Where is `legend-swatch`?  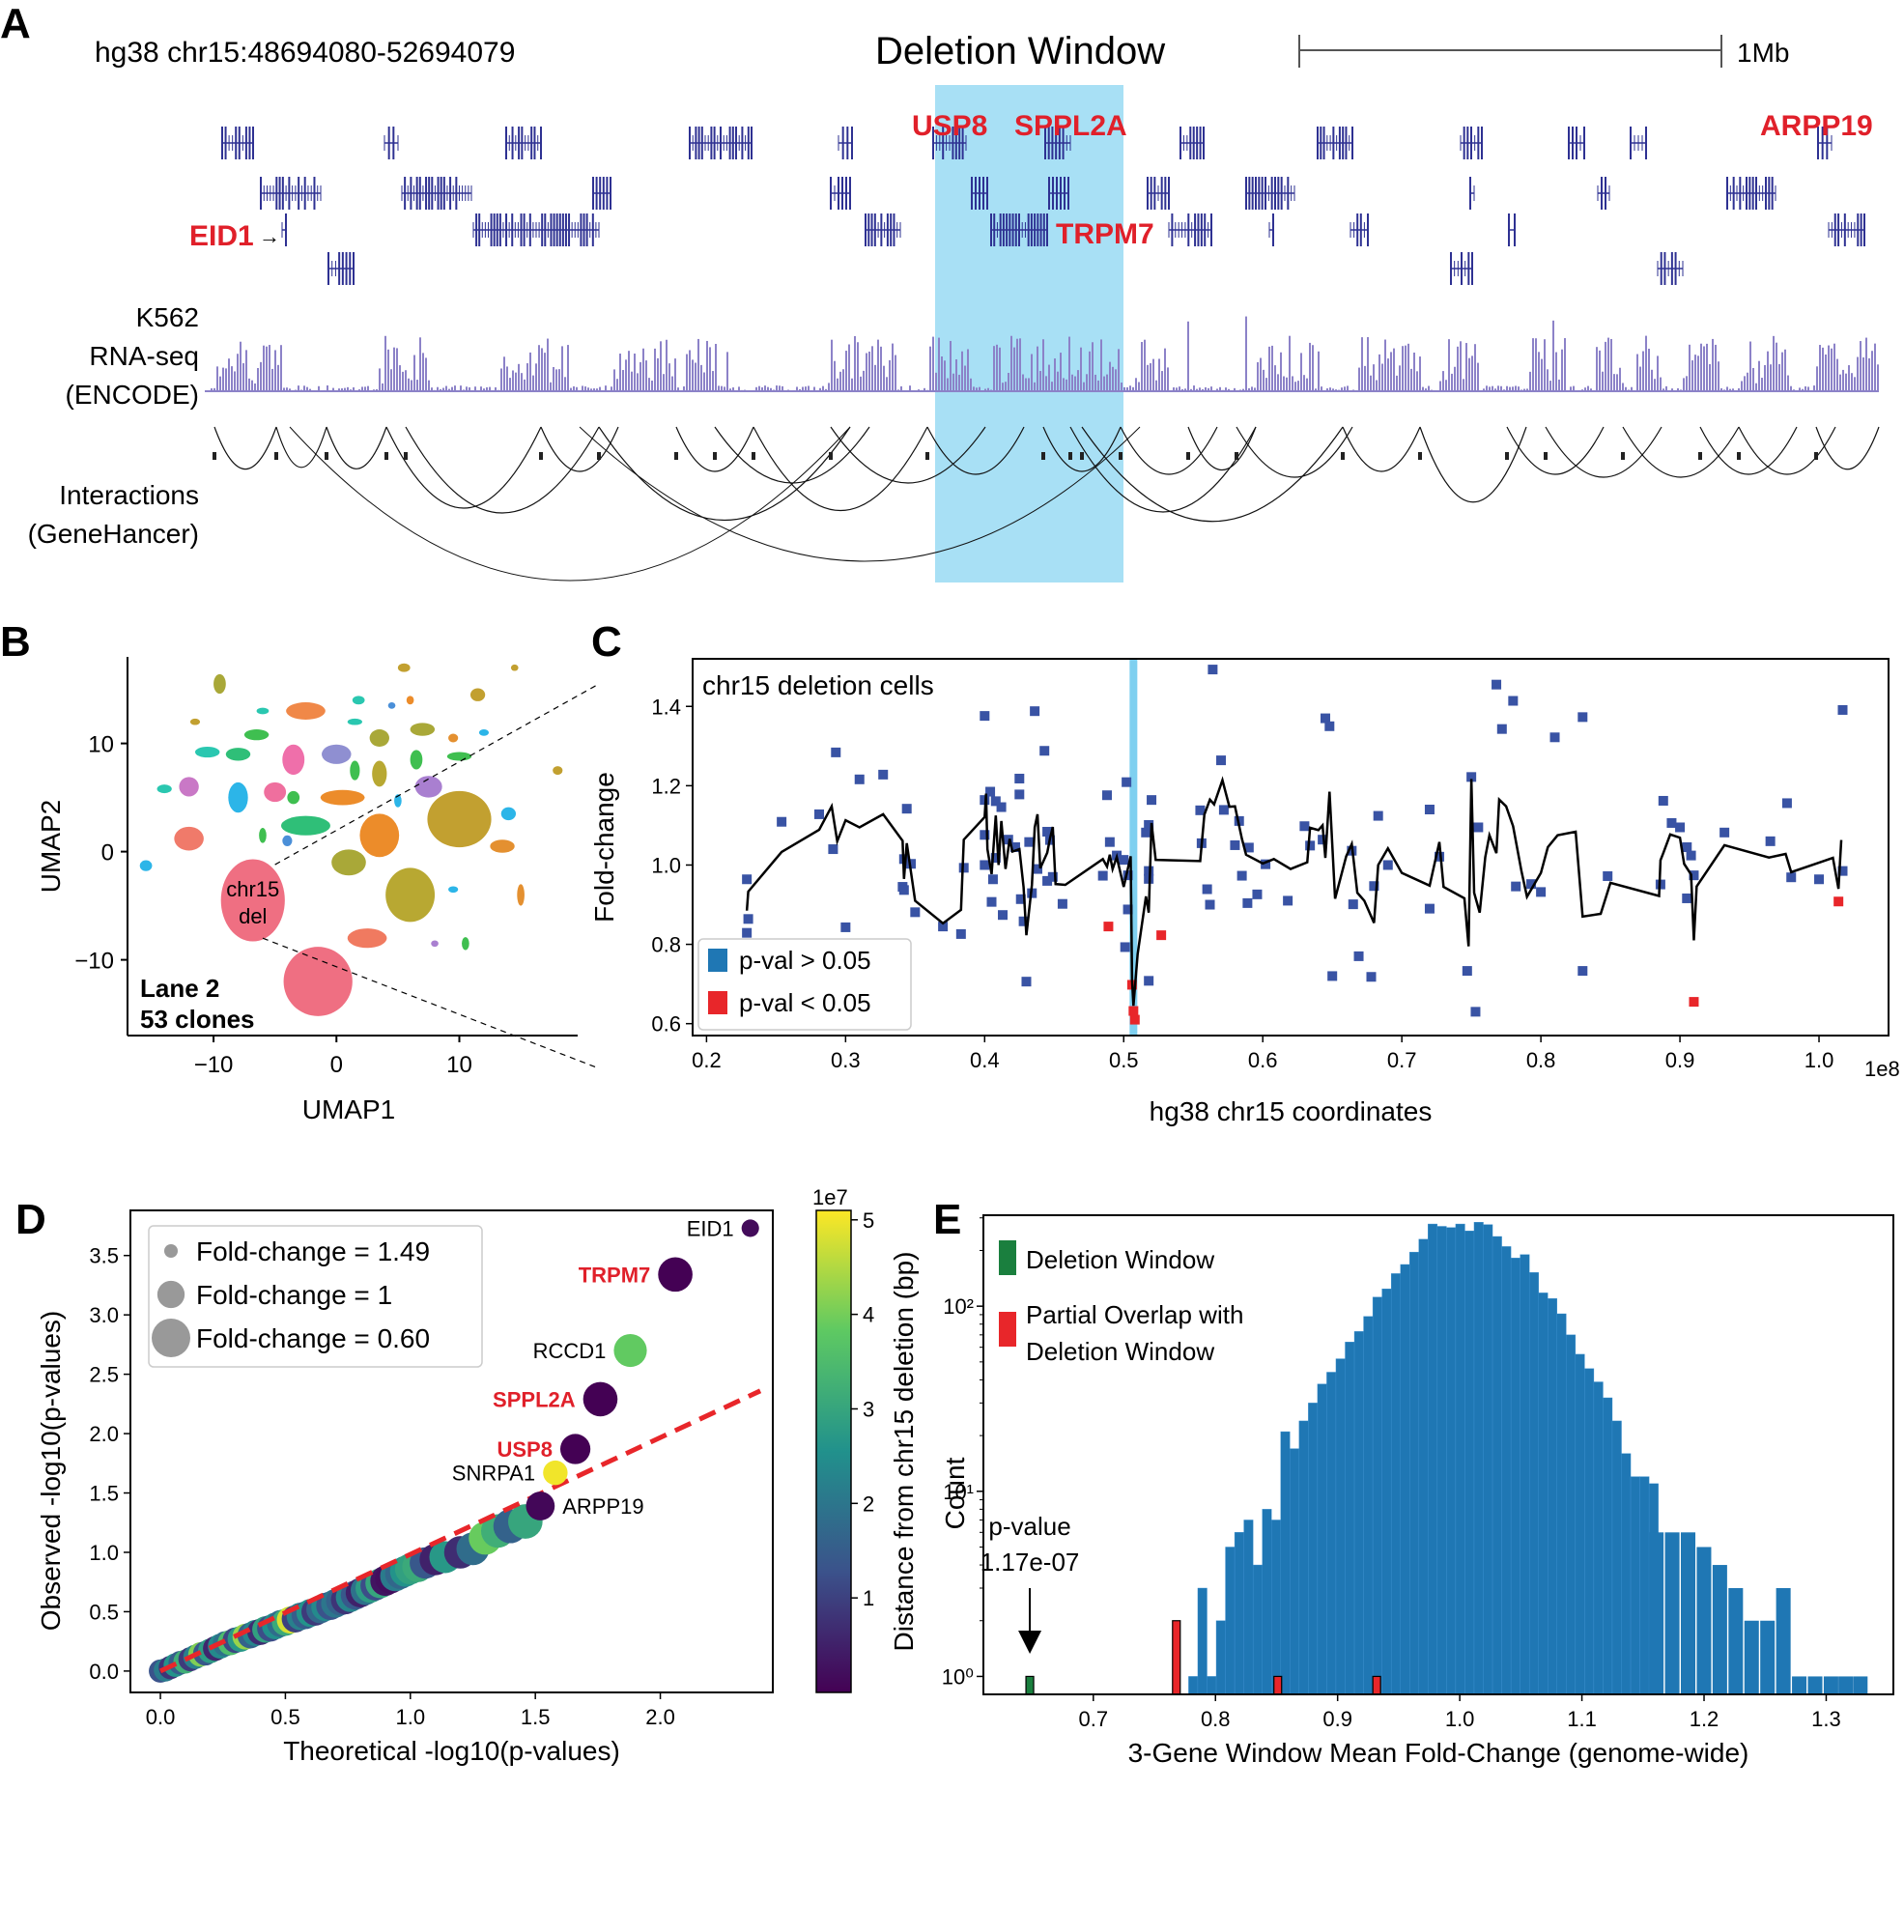 legend-swatch is located at coordinates (717, 1002).